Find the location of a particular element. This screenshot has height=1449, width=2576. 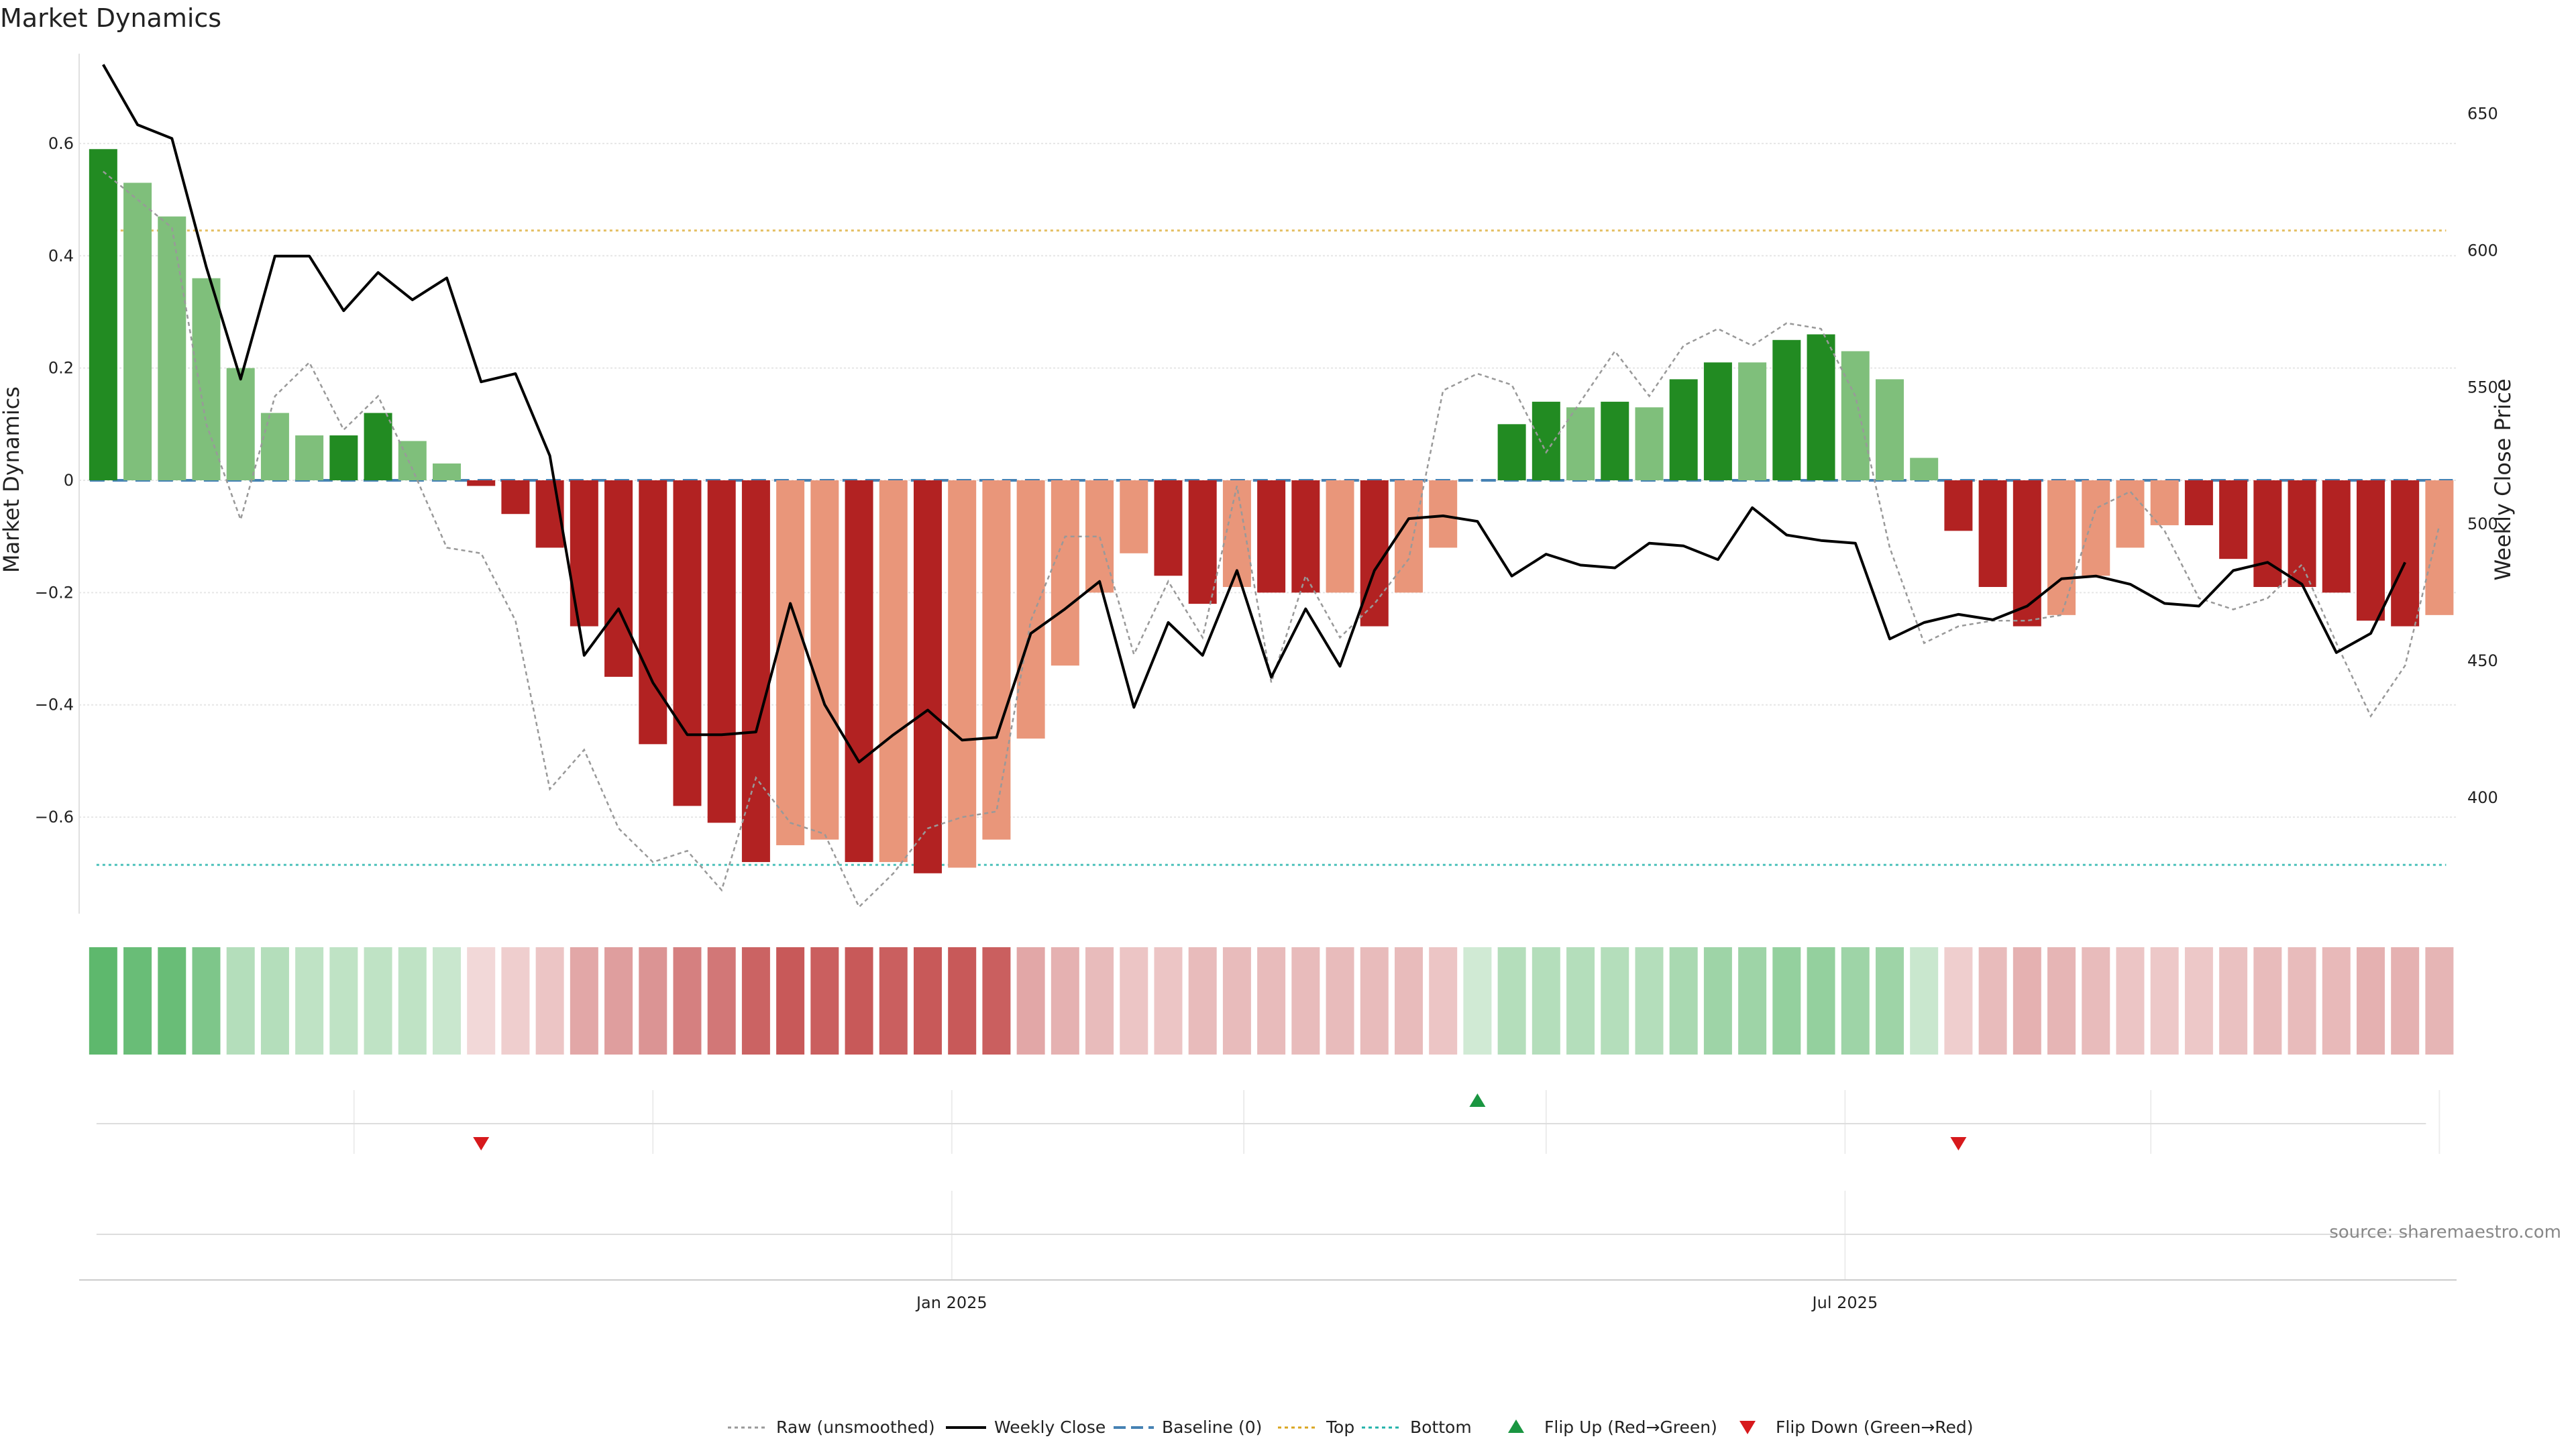

y-axis-label: Market Dynamics is located at coordinates (12, 479).